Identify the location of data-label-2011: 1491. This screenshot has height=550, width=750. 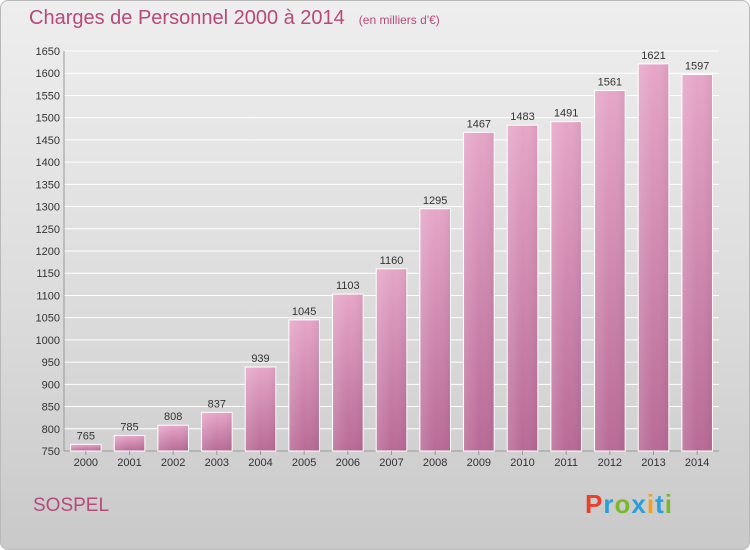
(566, 114).